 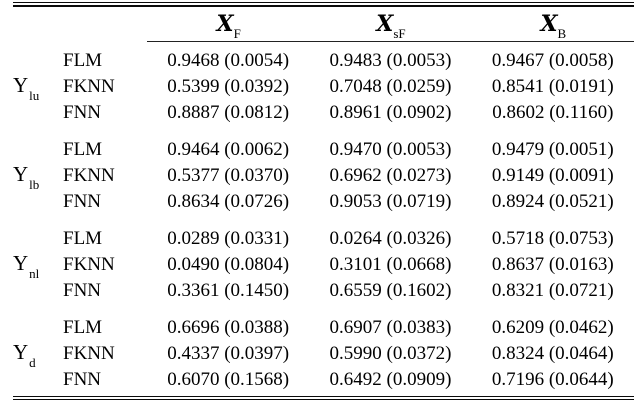 What do you see at coordinates (552, 353) in the screenshot?
I see `value-cell: 0.8324 (0.0464)` at bounding box center [552, 353].